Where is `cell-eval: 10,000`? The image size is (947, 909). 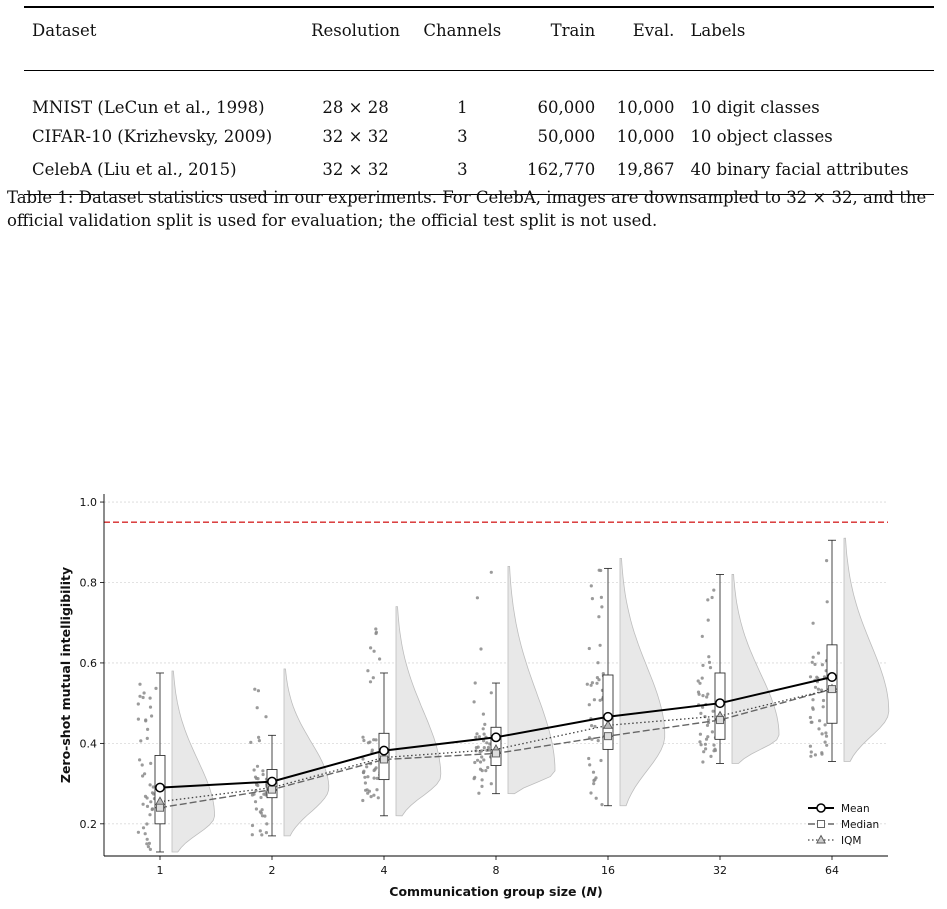 cell-eval: 10,000 is located at coordinates (645, 107).